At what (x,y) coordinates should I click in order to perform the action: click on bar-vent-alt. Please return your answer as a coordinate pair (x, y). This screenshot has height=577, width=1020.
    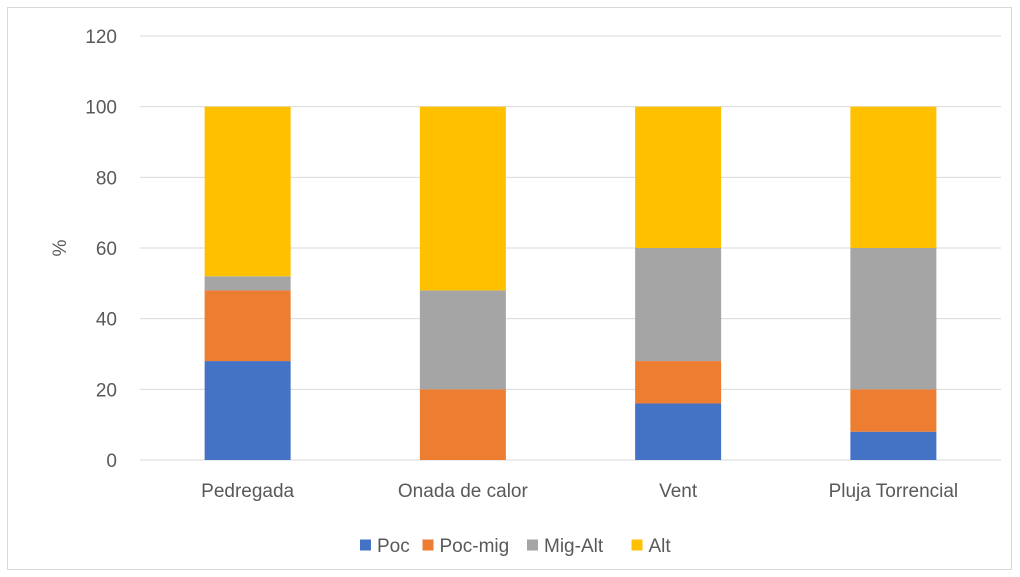
    Looking at the image, I should click on (678, 177).